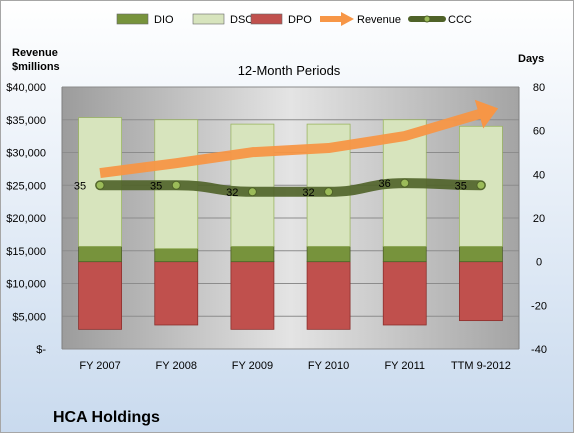 This screenshot has width=574, height=433. What do you see at coordinates (539, 306) in the screenshot?
I see `right-tick-label: -20` at bounding box center [539, 306].